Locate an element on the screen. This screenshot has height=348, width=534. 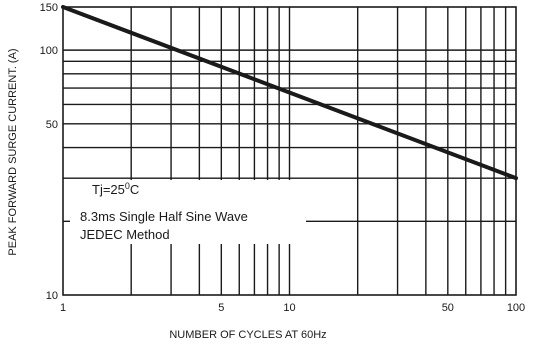
y-tick-label: 50 is located at coordinates (52, 125).